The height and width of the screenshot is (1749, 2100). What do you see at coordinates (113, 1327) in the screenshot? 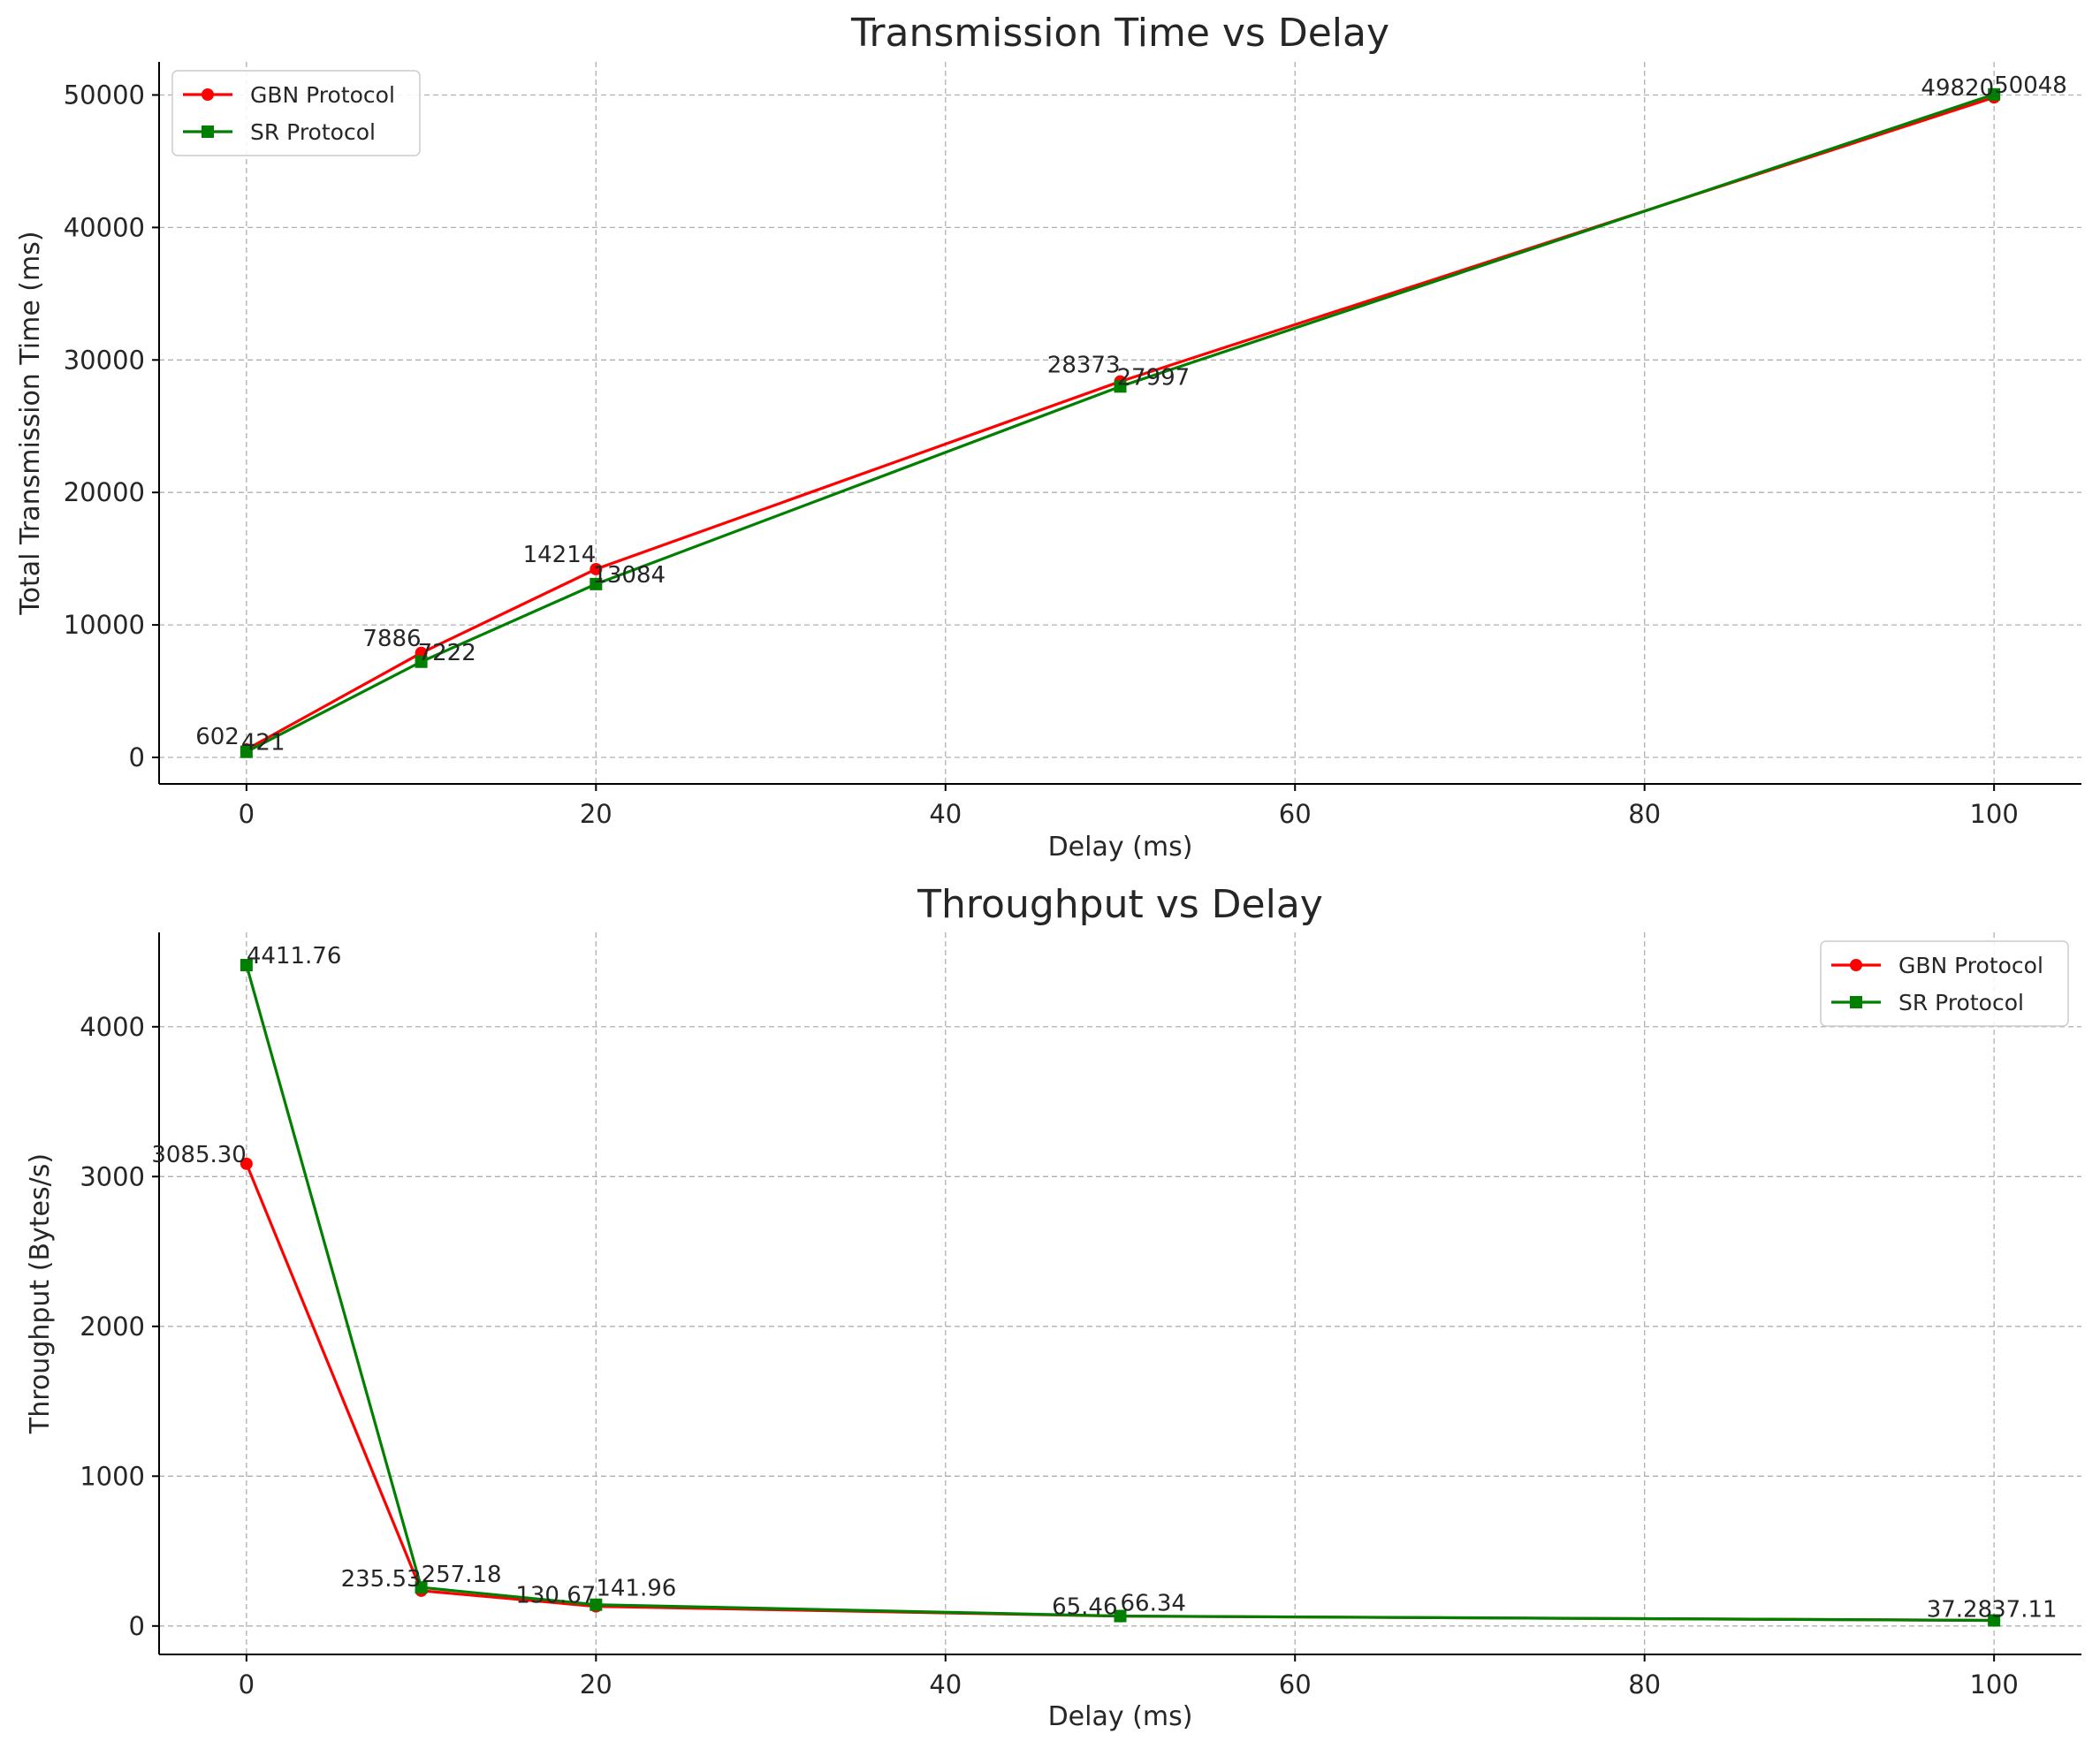
I see `y-tick-label: 2000` at bounding box center [113, 1327].